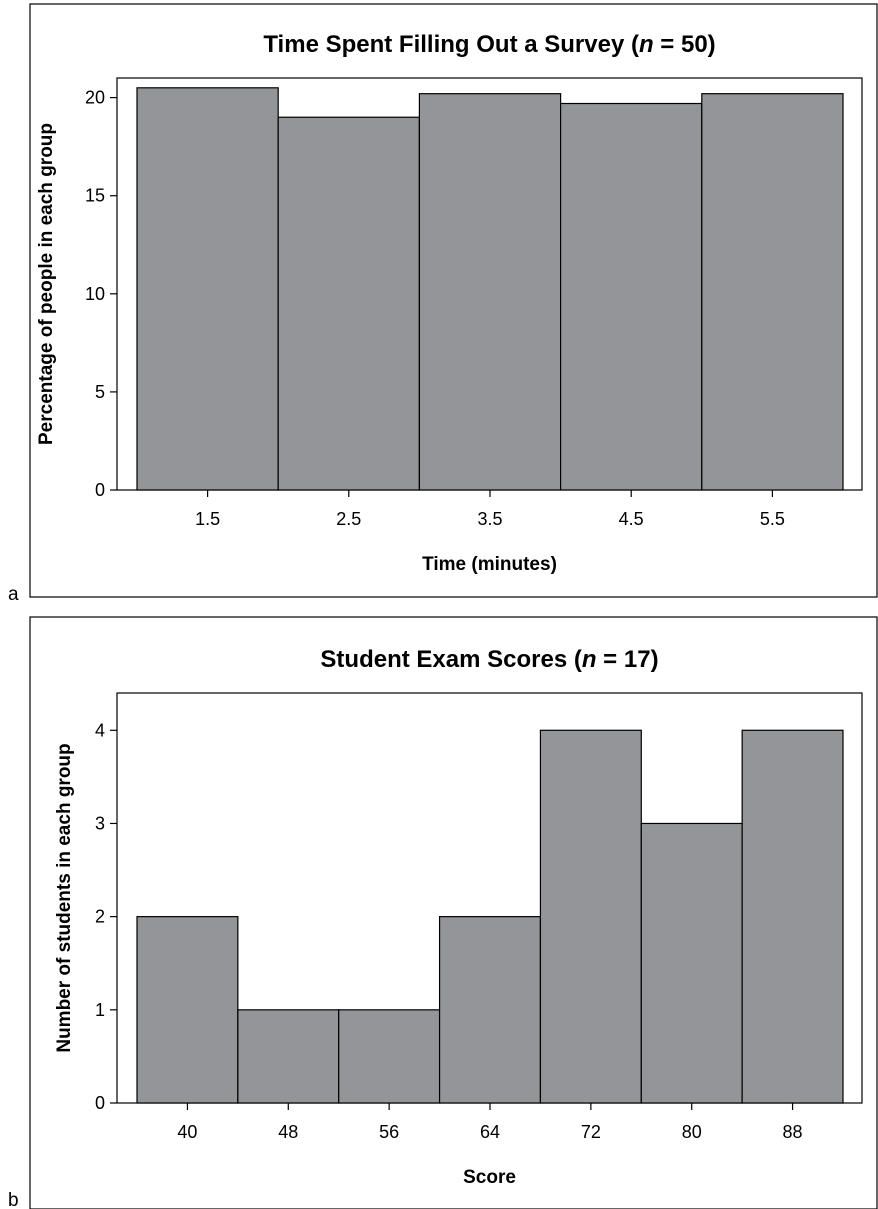 The height and width of the screenshot is (1209, 878). Describe the element at coordinates (692, 1132) in the screenshot. I see `x-tick-label: 80` at that location.